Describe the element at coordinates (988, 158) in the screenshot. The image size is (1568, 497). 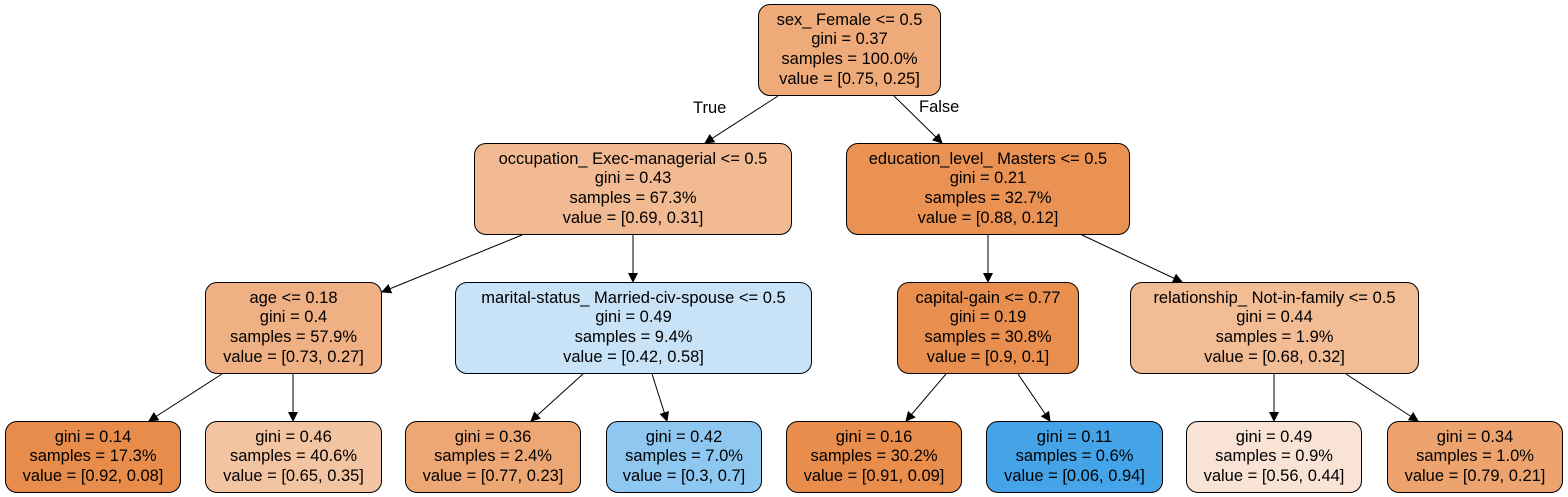
I see `node-split-label: education_level_ Masters <= 0.5` at that location.